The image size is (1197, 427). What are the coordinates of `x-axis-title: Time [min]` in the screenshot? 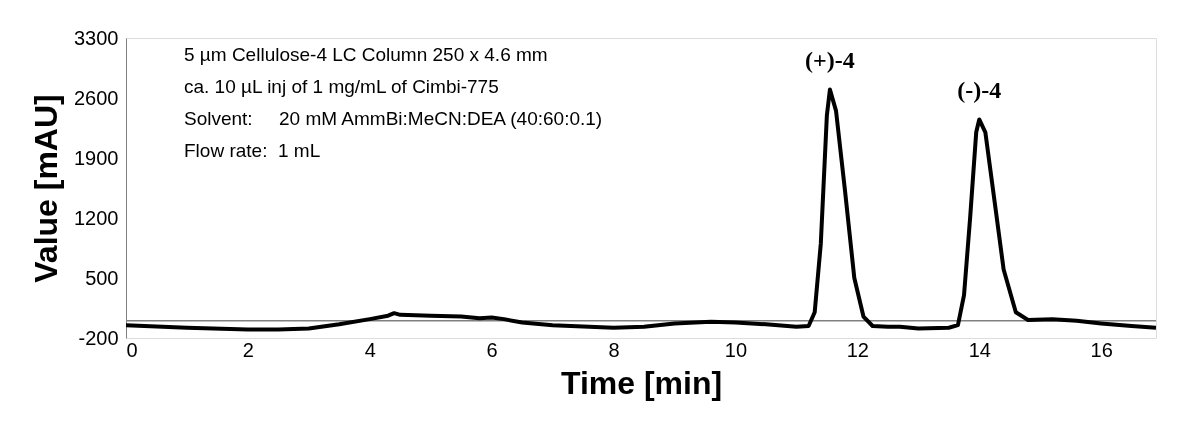 It's located at (641, 382).